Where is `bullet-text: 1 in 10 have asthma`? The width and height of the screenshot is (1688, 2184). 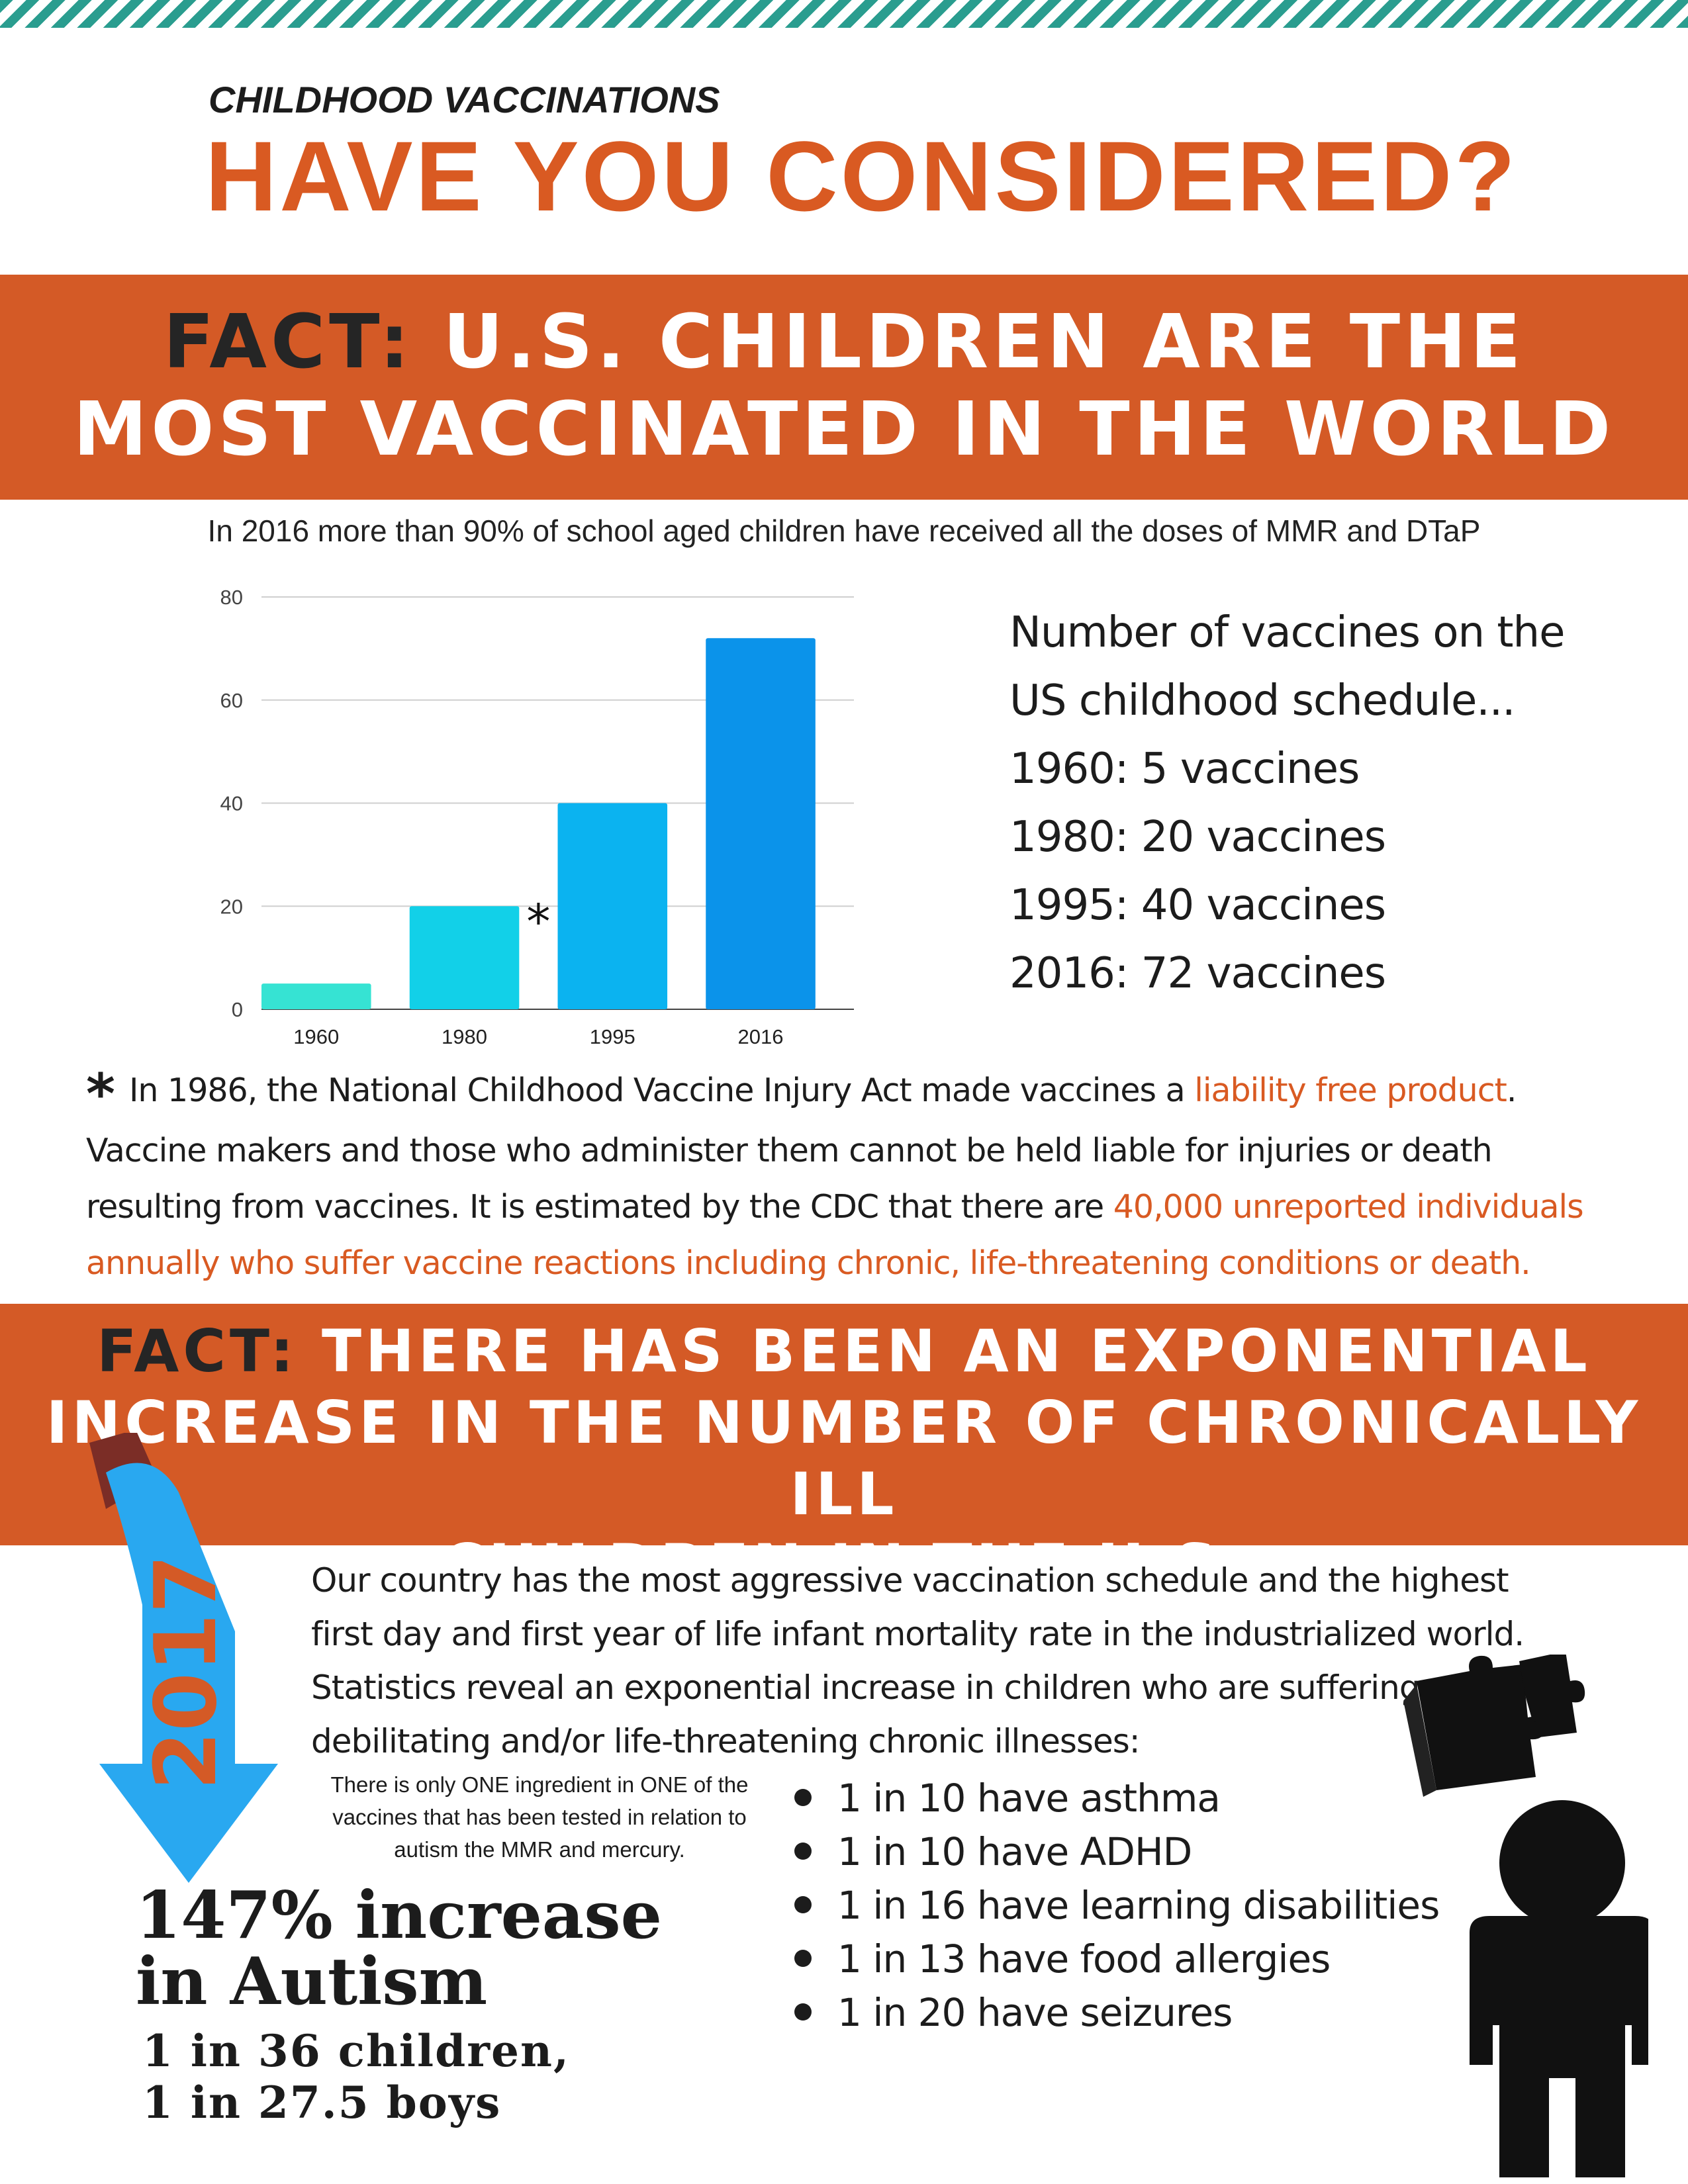
bullet-text: 1 in 10 have asthma is located at coordinates (1029, 1798).